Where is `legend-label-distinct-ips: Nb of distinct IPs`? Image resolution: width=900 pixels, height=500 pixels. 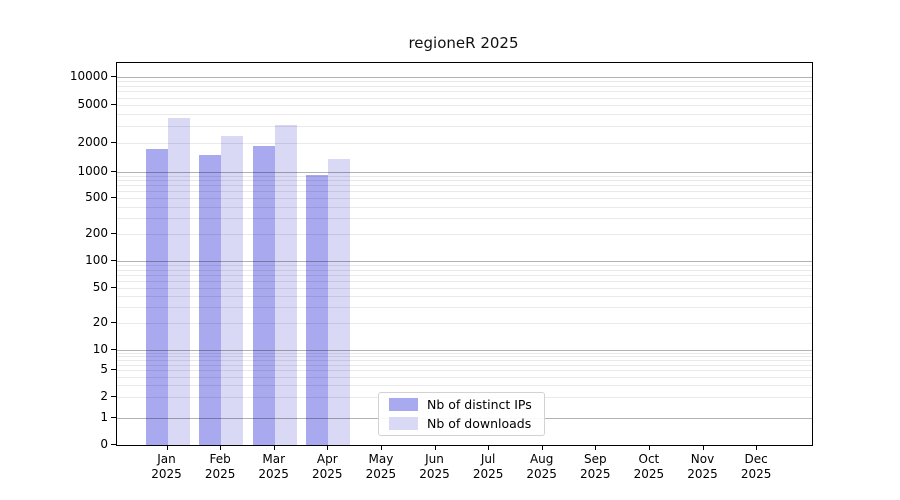 legend-label-distinct-ips: Nb of distinct IPs is located at coordinates (479, 404).